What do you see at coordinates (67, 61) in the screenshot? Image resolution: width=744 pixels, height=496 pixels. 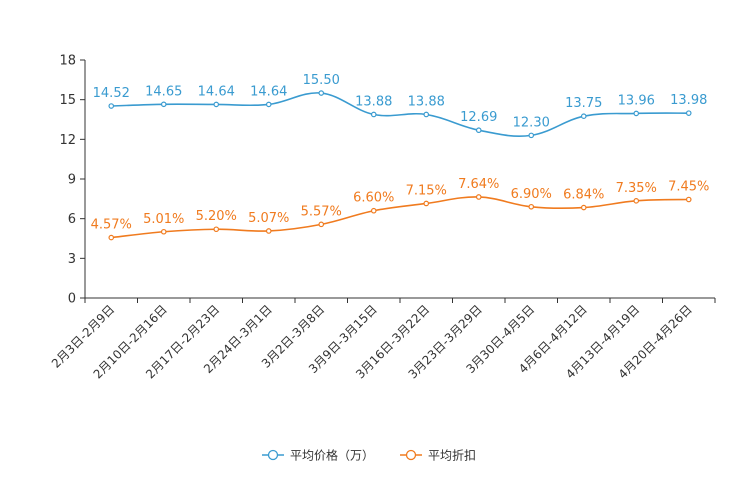 I see `y-tick-label: 18` at bounding box center [67, 61].